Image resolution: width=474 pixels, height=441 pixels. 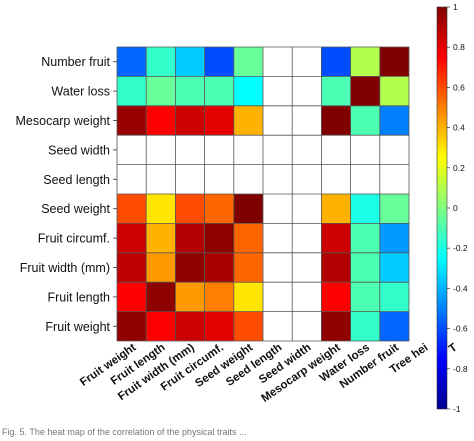 I want to click on row-label: Fruit width (mm), so click(x=65, y=268).